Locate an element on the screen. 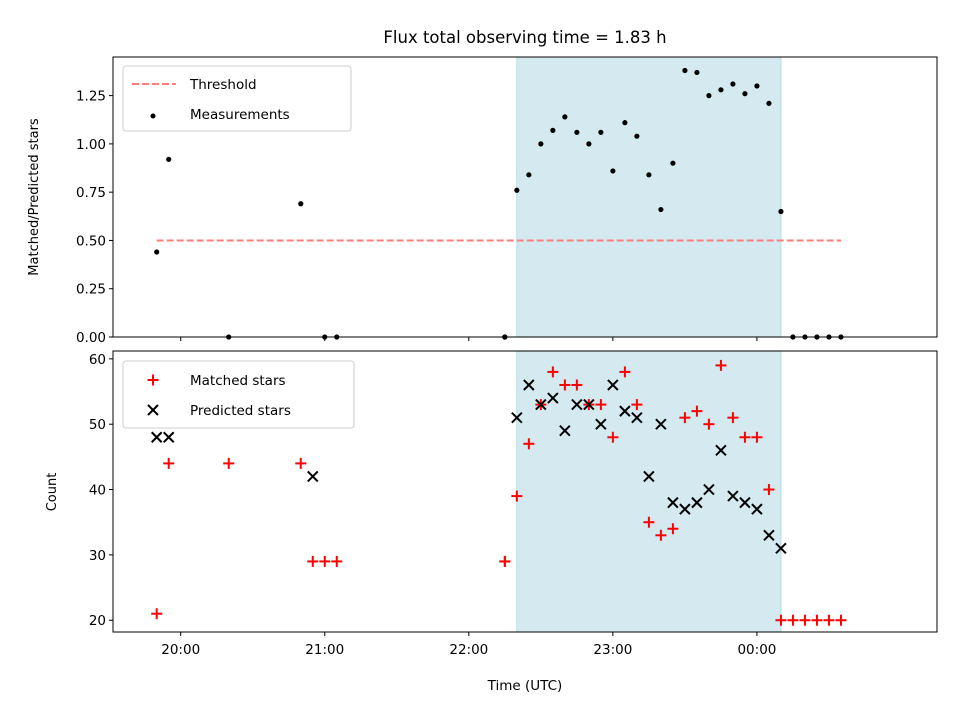 This screenshot has width=960, height=720. x-axis-label: Time (UTC) is located at coordinates (525, 686).